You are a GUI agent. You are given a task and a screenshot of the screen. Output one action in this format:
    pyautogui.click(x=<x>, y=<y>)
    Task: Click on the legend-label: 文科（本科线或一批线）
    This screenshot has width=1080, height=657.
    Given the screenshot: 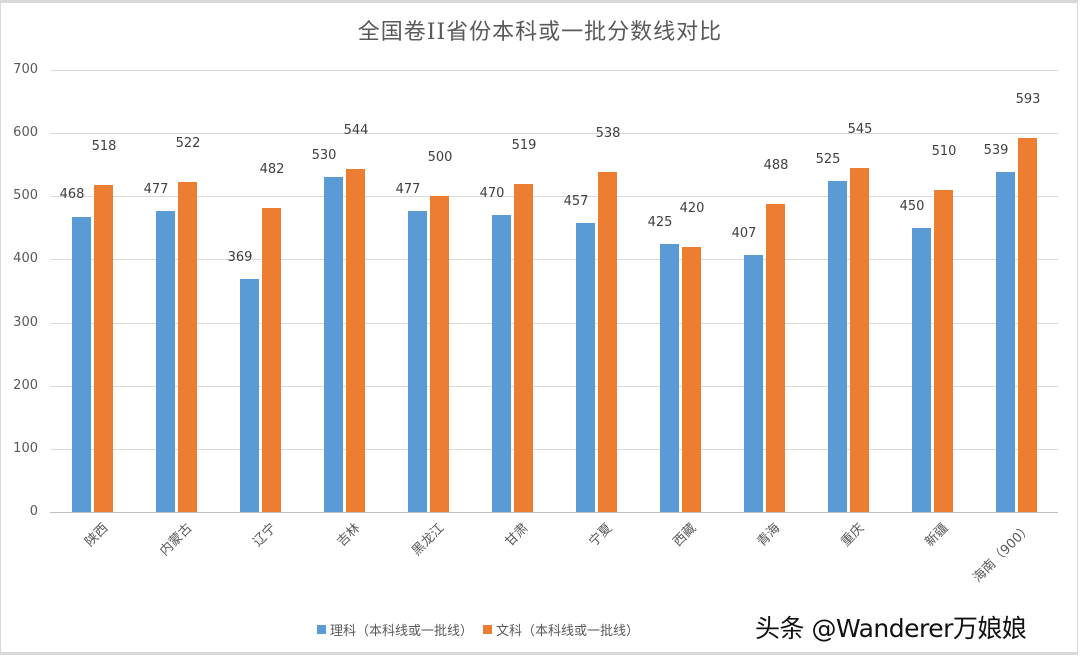 What is the action you would take?
    pyautogui.click(x=568, y=631)
    